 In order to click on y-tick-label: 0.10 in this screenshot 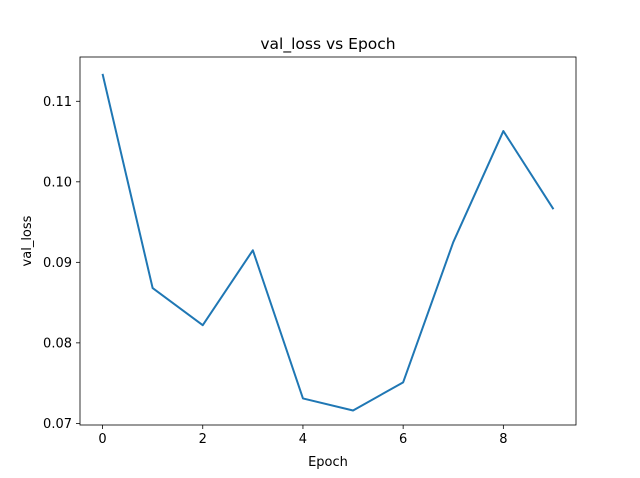, I will do `click(57, 182)`.